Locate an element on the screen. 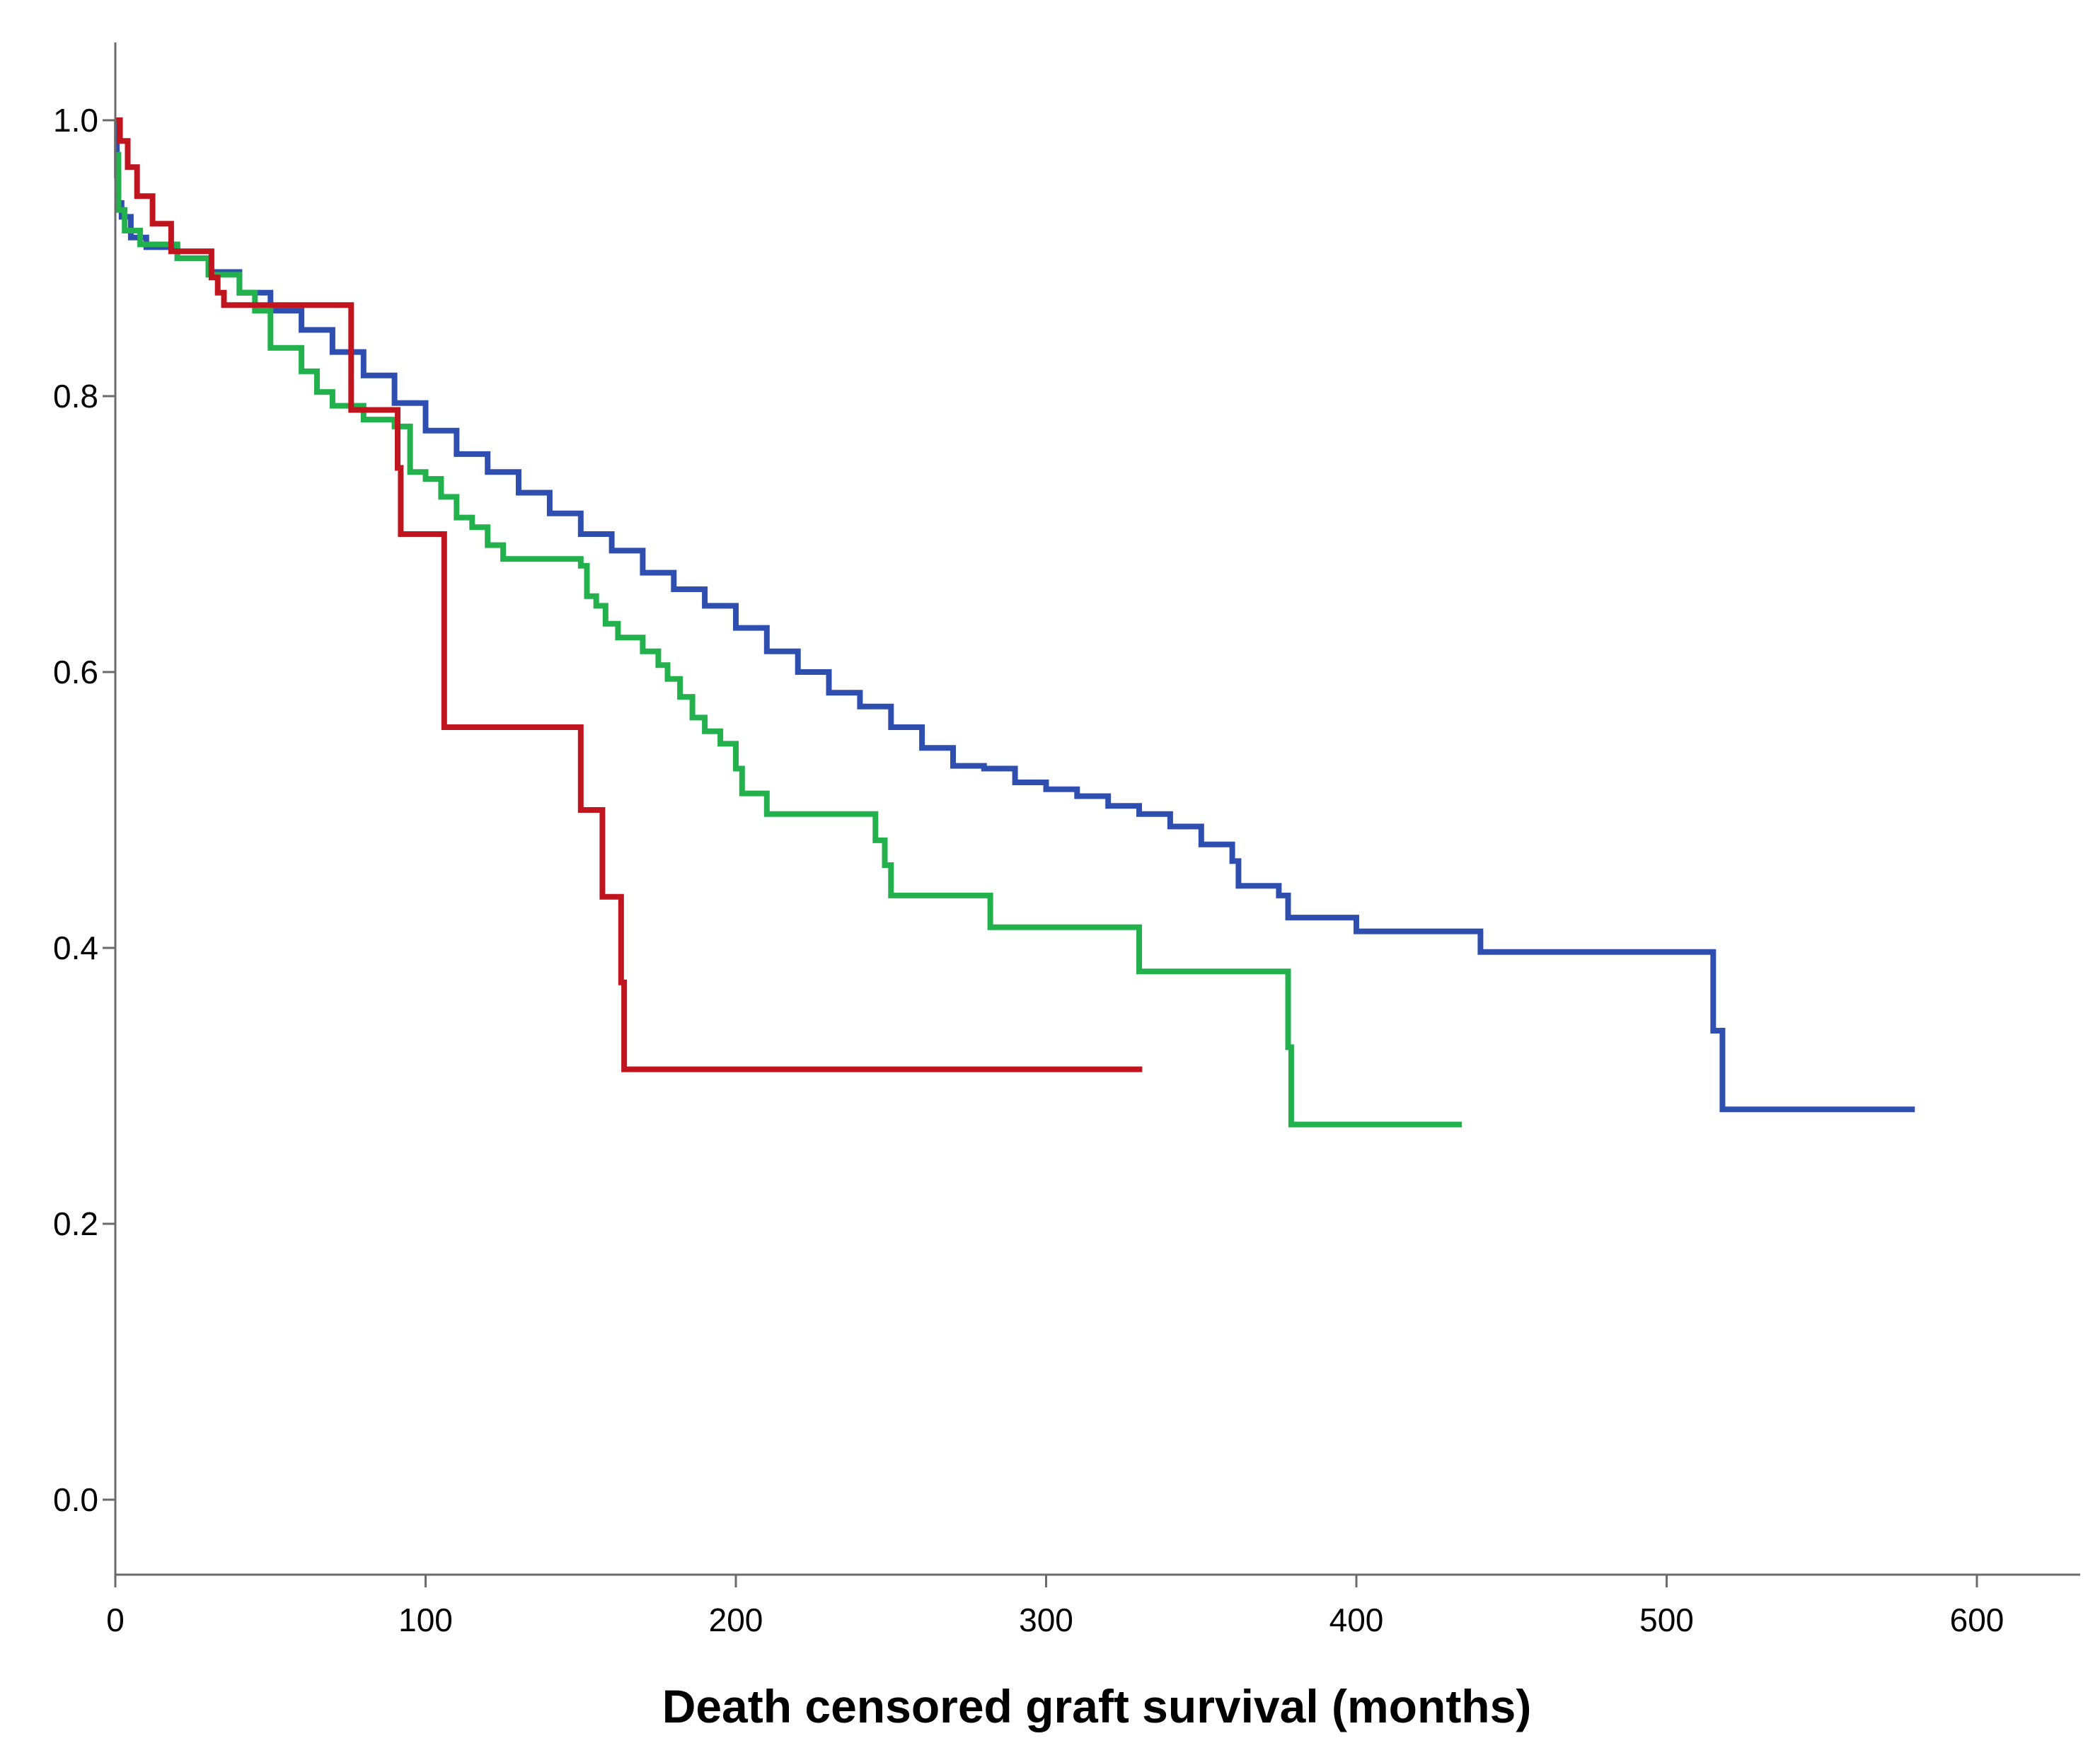  x-tick-label: 200 is located at coordinates (736, 1620).